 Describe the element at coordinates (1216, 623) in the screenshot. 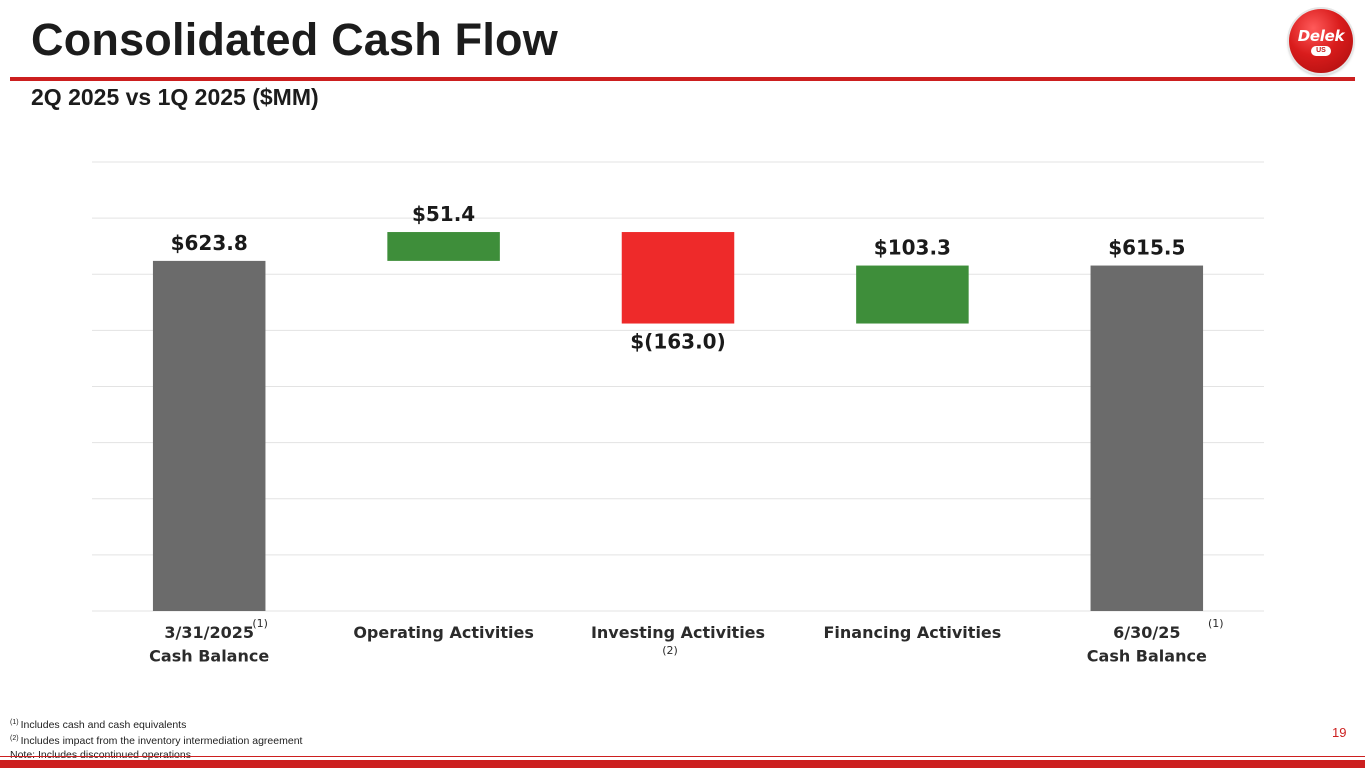

I see `footnote-marker-6-30-25-cash-balance: (1)` at that location.